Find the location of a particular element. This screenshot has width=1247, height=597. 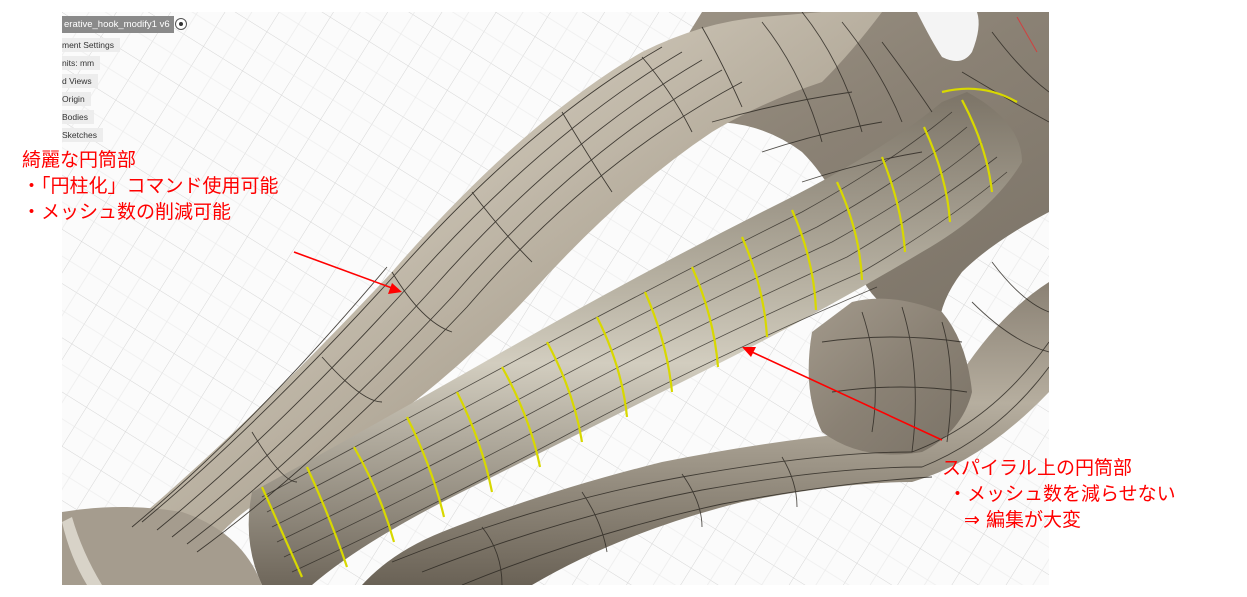

document-title: erative_hook_modify1 v6 is located at coordinates (118, 24).